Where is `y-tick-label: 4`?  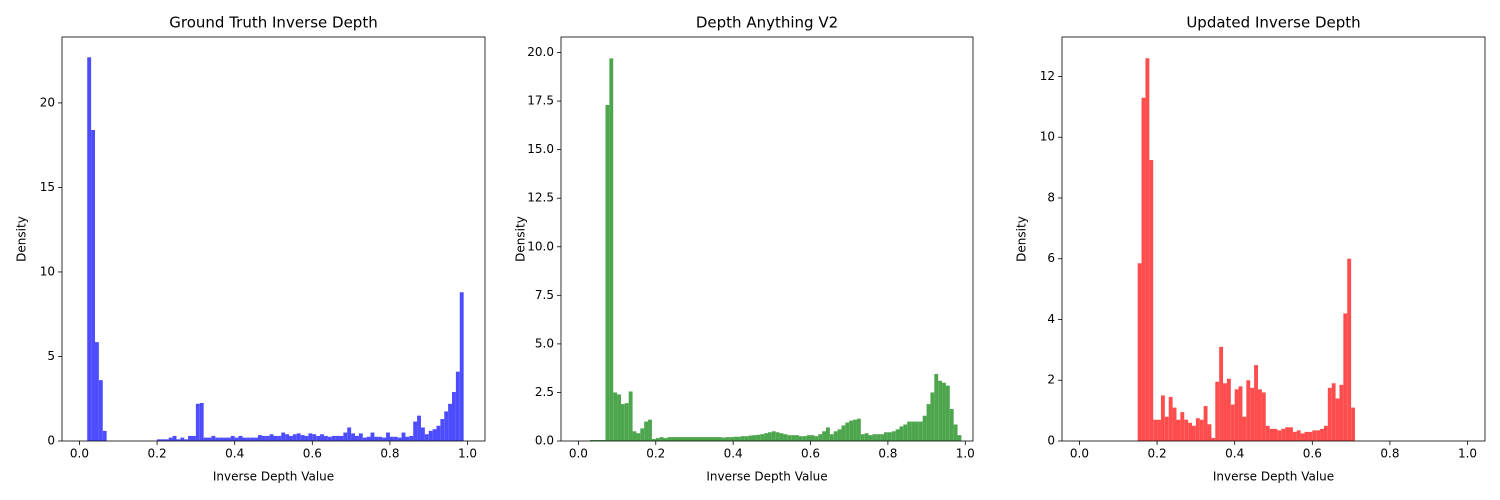 y-tick-label: 4 is located at coordinates (1051, 319).